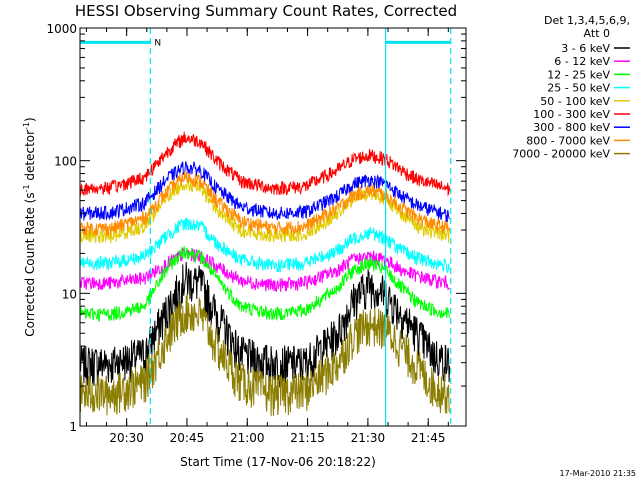 Image resolution: width=640 pixels, height=480 pixels. I want to click on y-axis-label-main: Corrected Count Rate (s, so click(30, 264).